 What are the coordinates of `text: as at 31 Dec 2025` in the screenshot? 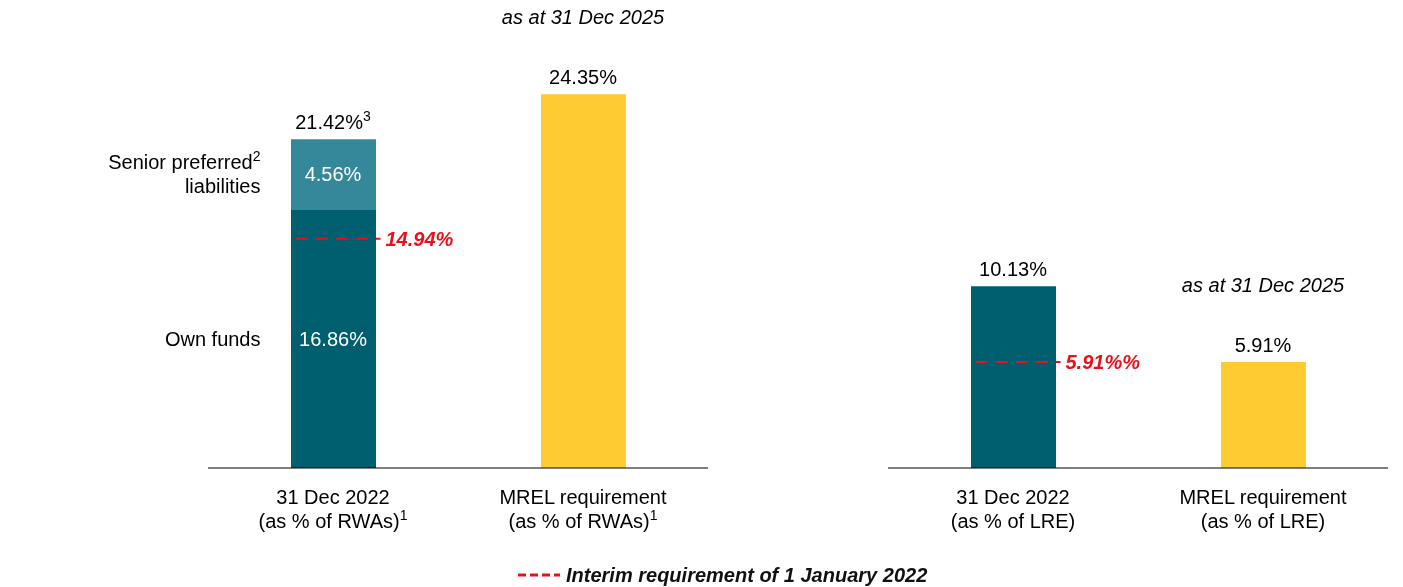 It's located at (583, 17).